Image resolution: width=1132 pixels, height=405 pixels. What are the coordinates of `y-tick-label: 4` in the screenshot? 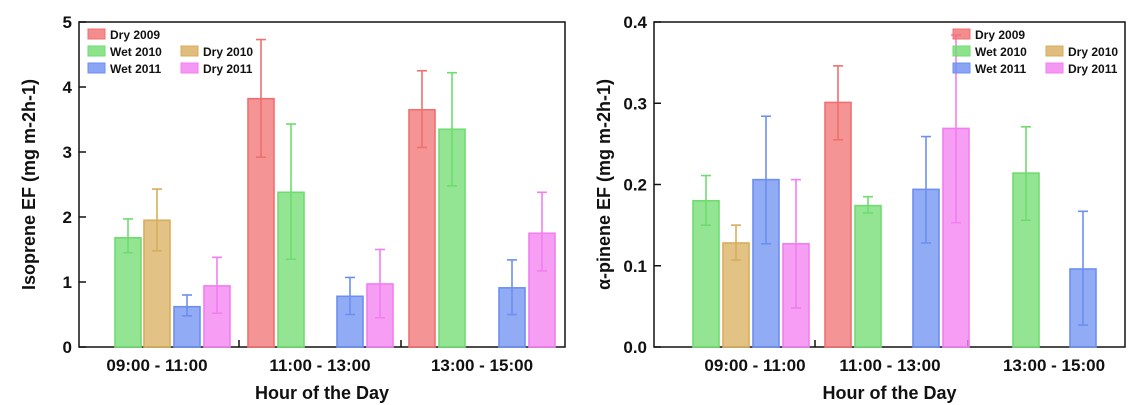 It's located at (68, 87).